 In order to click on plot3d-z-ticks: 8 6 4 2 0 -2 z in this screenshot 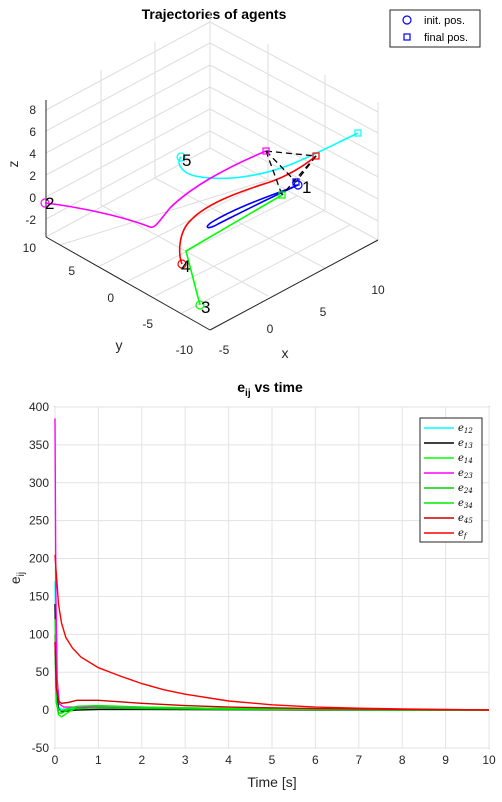, I will do `click(20, 165)`.